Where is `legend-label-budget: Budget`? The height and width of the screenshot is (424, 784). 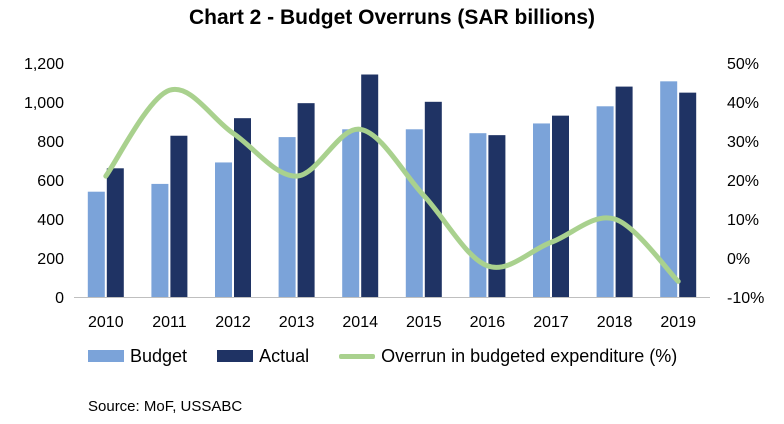
legend-label-budget: Budget is located at coordinates (159, 355).